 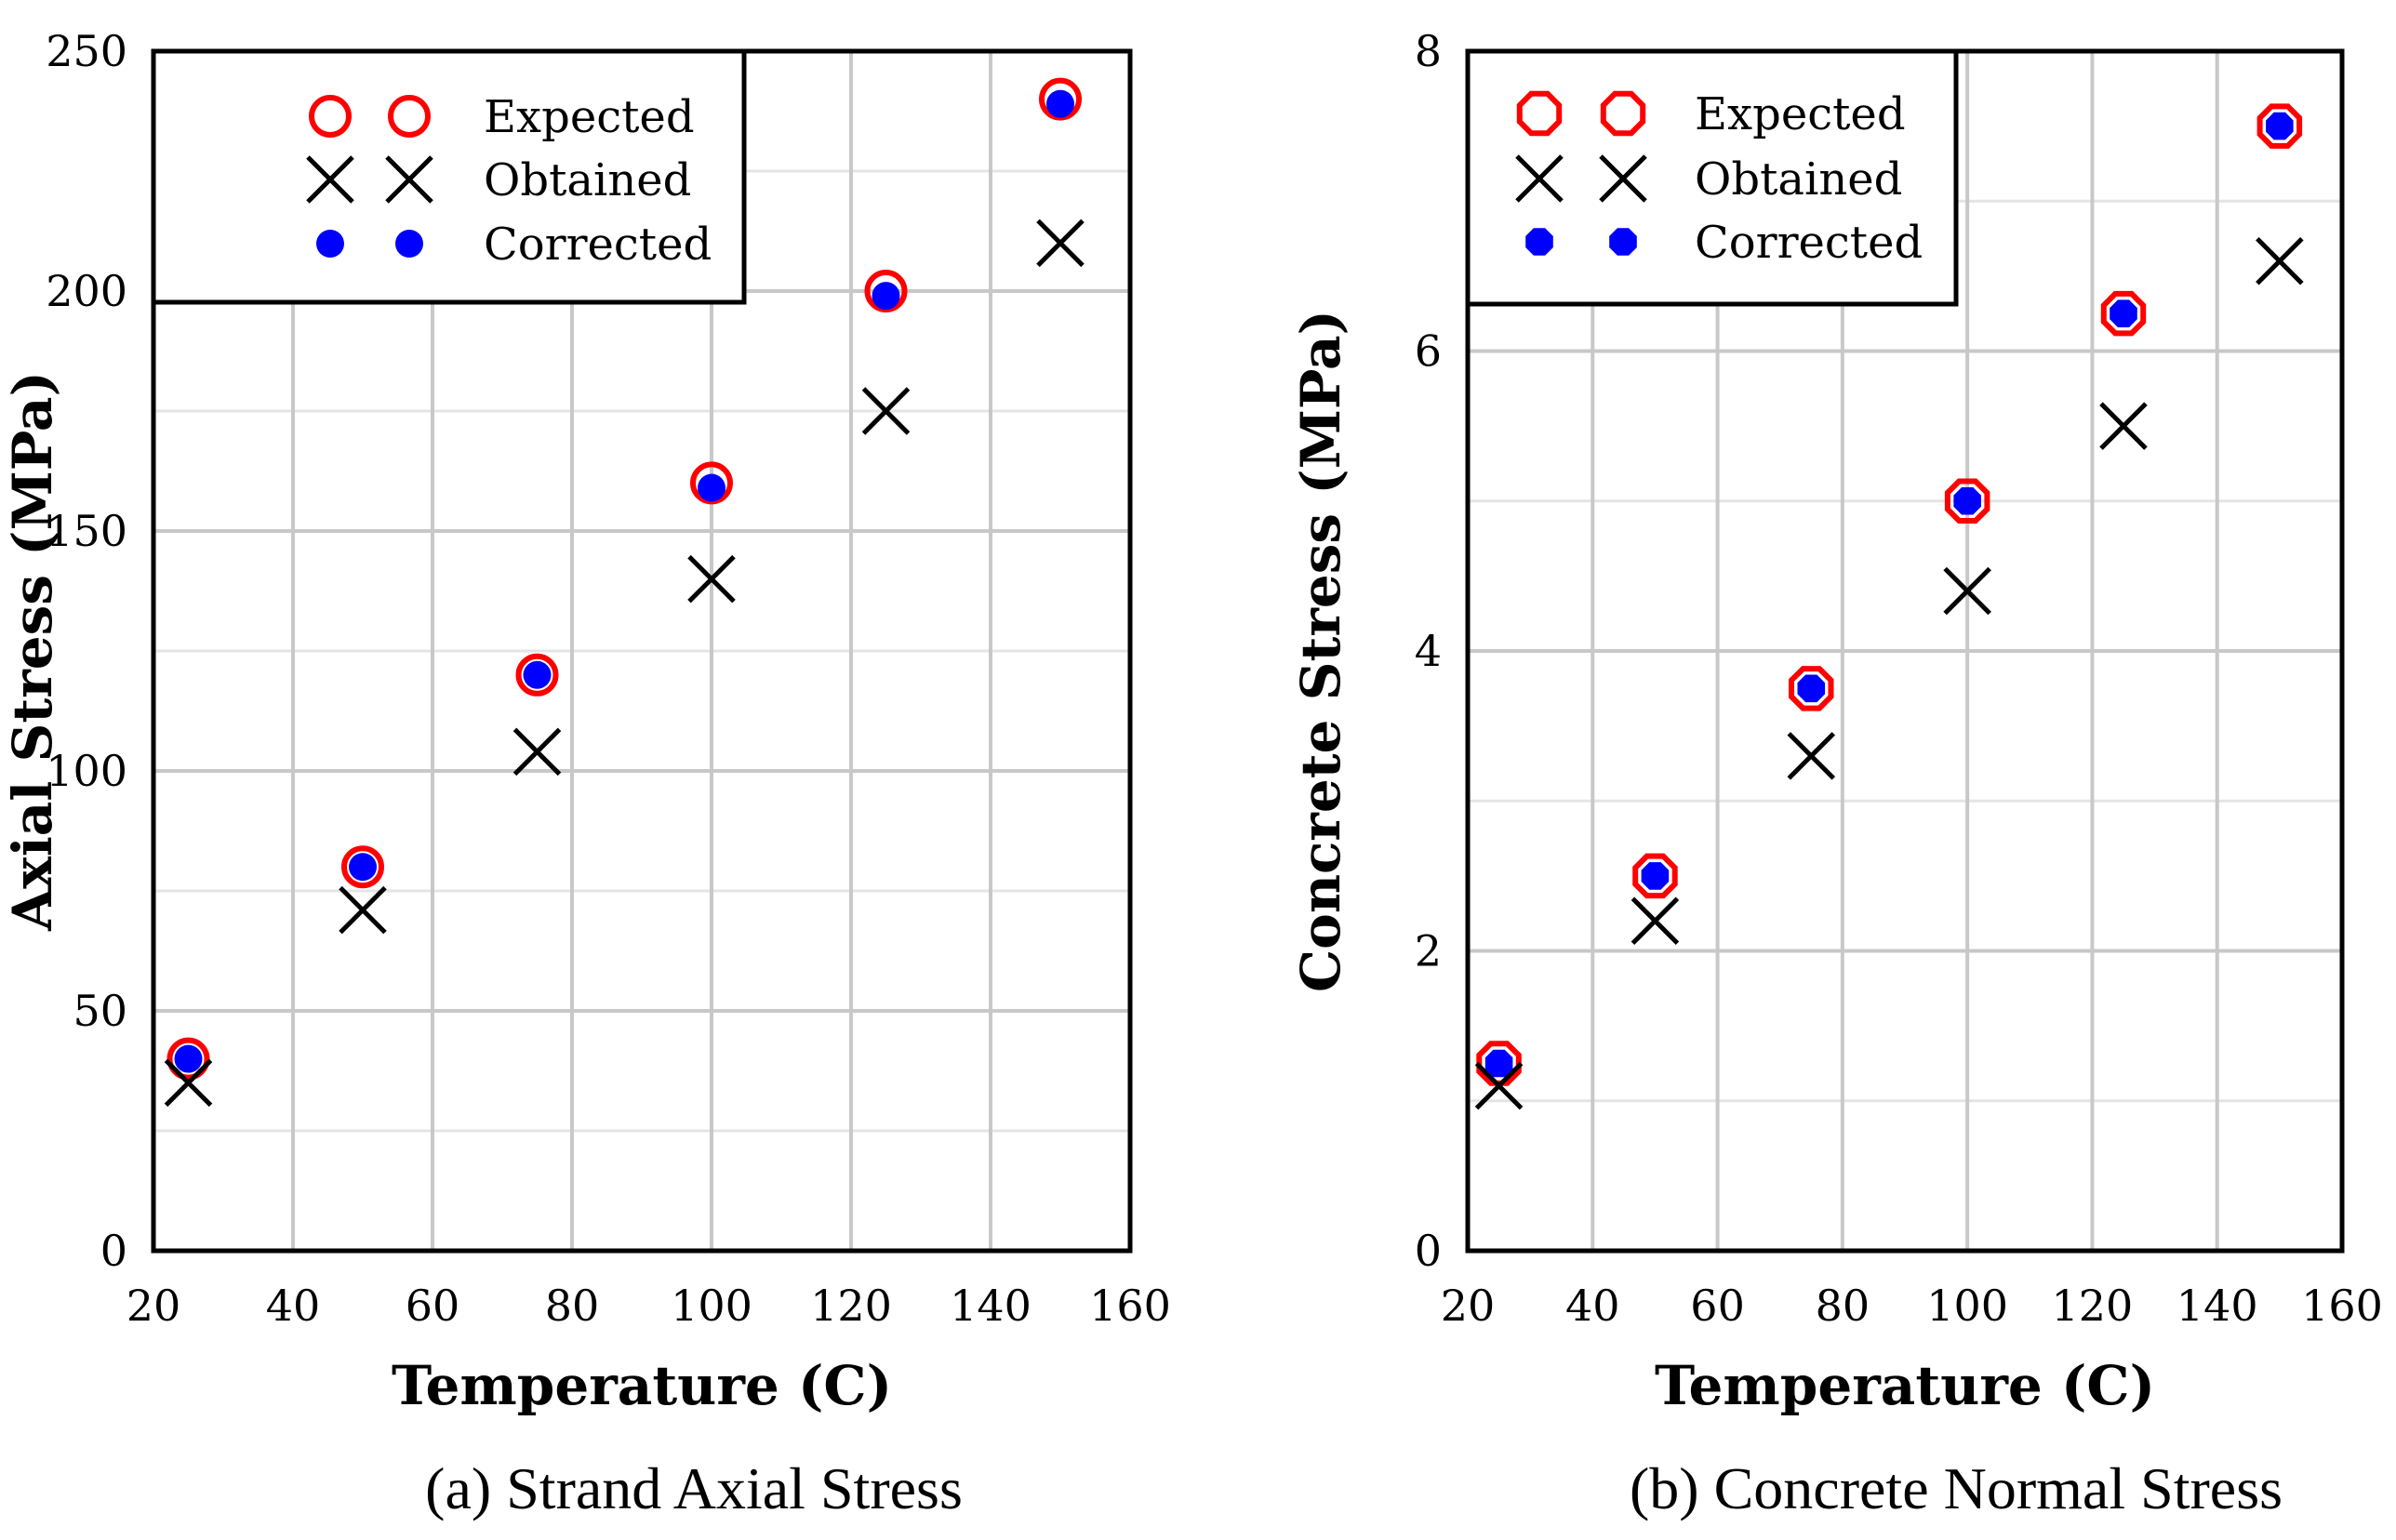 What do you see at coordinates (694, 1488) in the screenshot?
I see `chart-caption: (a) Strand Axial Stress` at bounding box center [694, 1488].